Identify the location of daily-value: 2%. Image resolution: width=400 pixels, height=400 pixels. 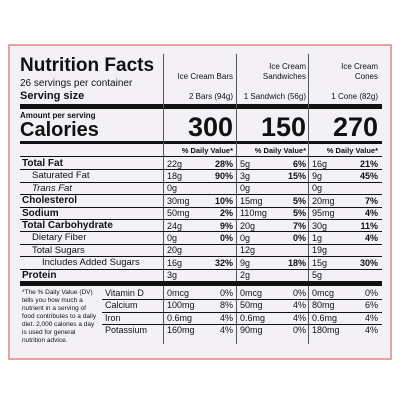
(226, 213).